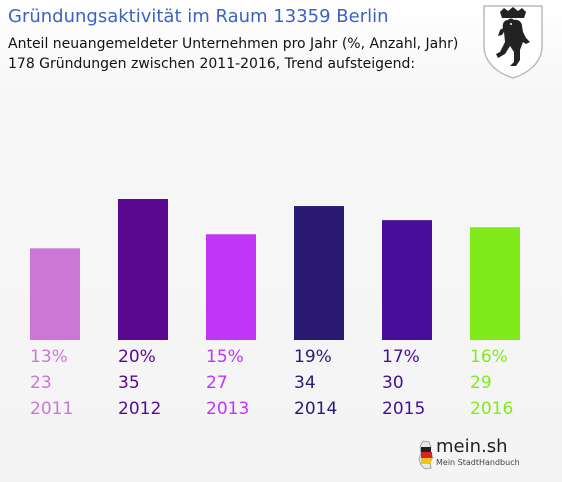  I want to click on percent-label-2016: 16%, so click(489, 357).